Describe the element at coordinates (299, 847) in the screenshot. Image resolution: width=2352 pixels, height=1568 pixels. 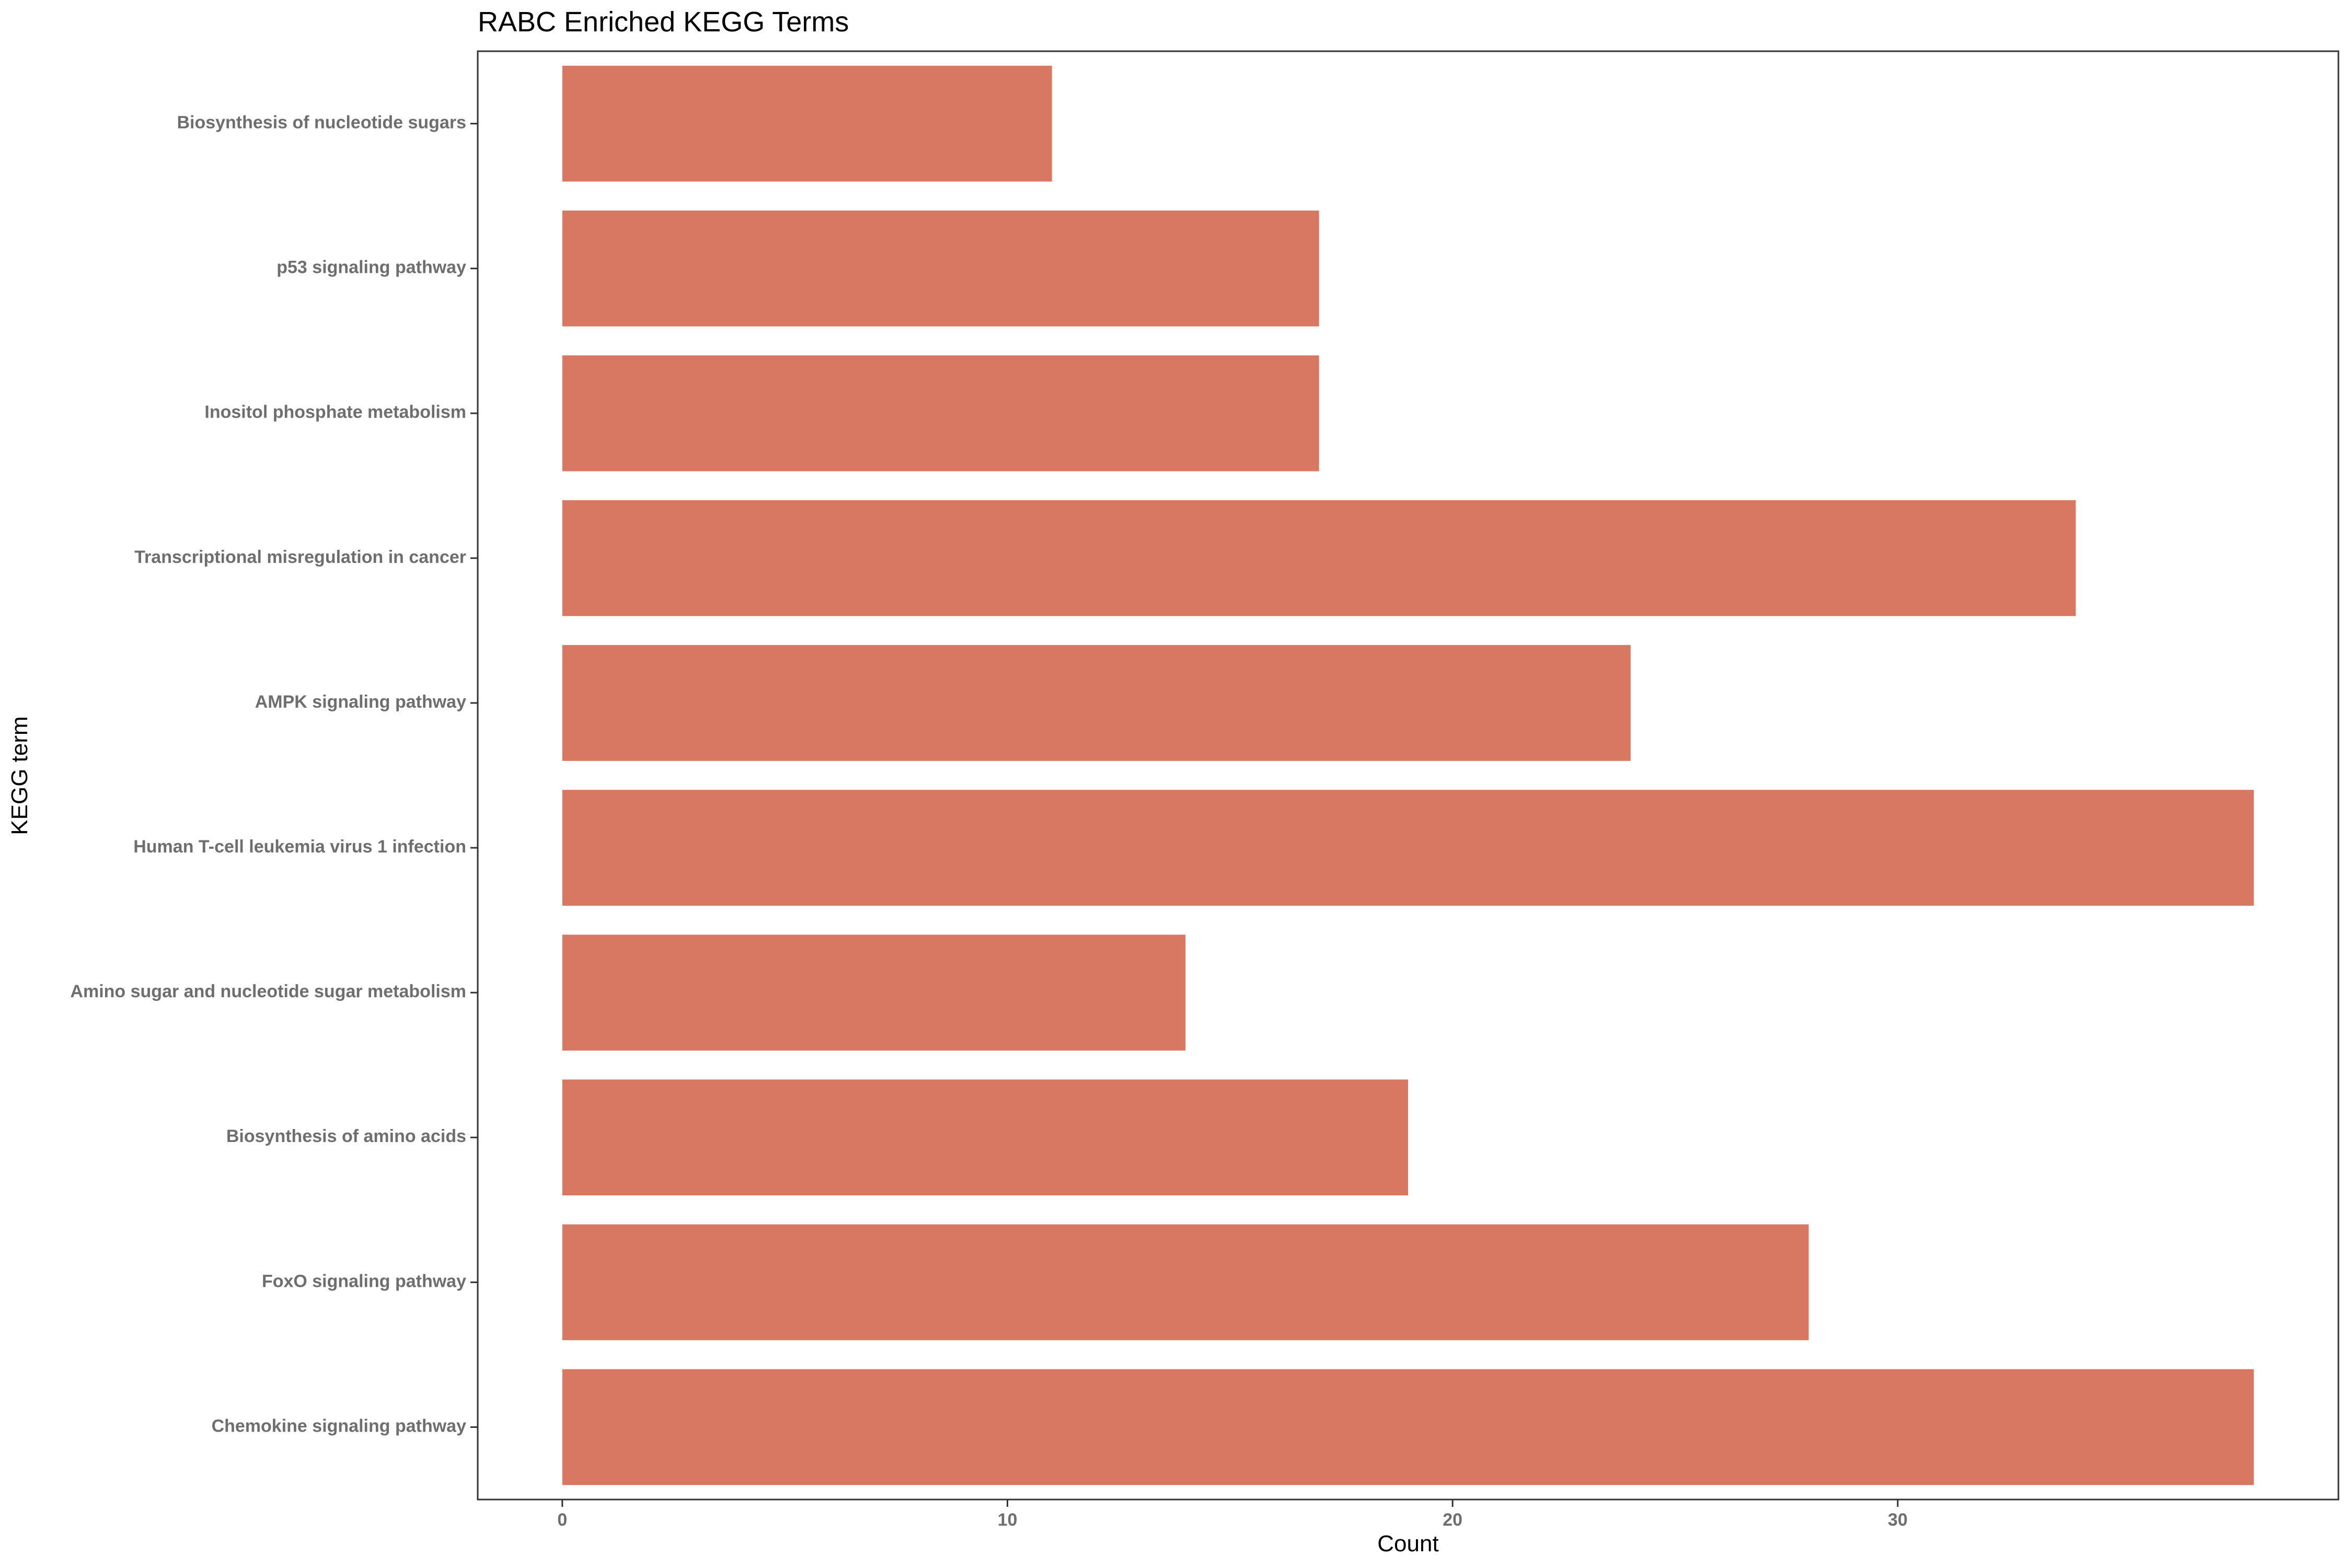
I see `y-tick-label: Human T-cell leukemia virus 1 infection` at that location.